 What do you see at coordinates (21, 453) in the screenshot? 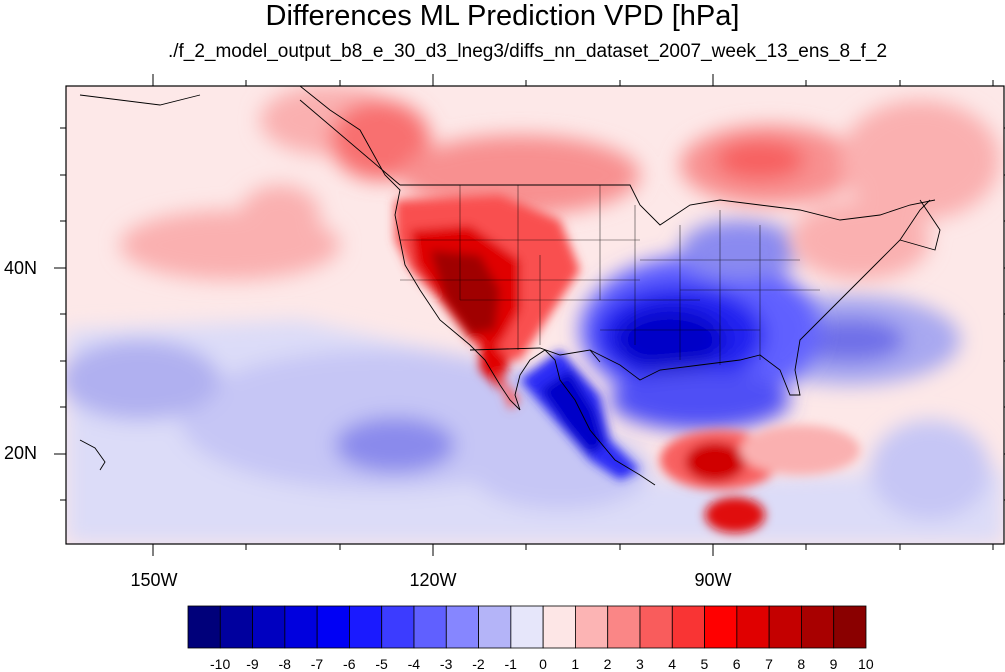
I see `lat-label-20n: 20N` at bounding box center [21, 453].